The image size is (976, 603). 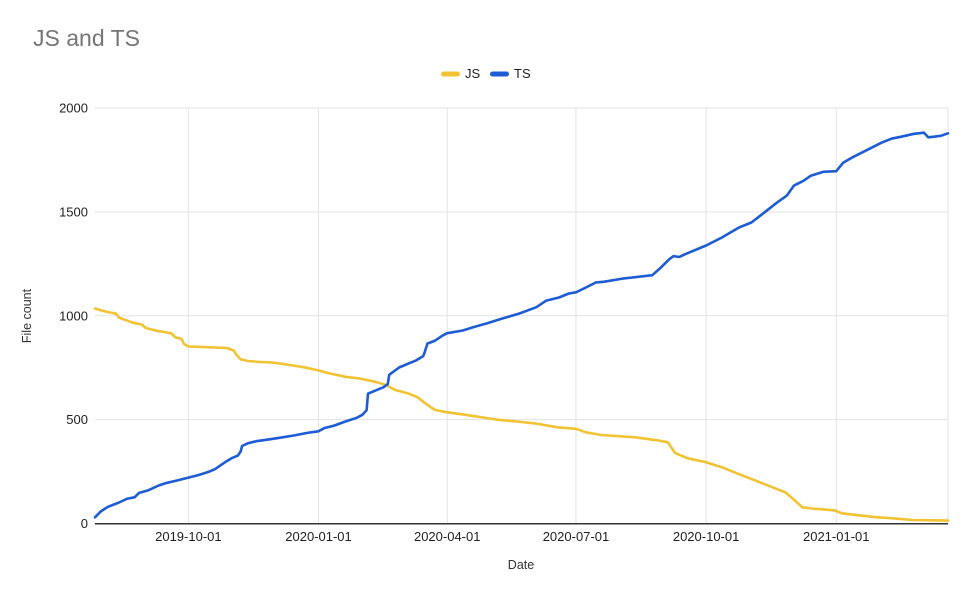 What do you see at coordinates (73, 108) in the screenshot?
I see `y-tick-label: 2000` at bounding box center [73, 108].